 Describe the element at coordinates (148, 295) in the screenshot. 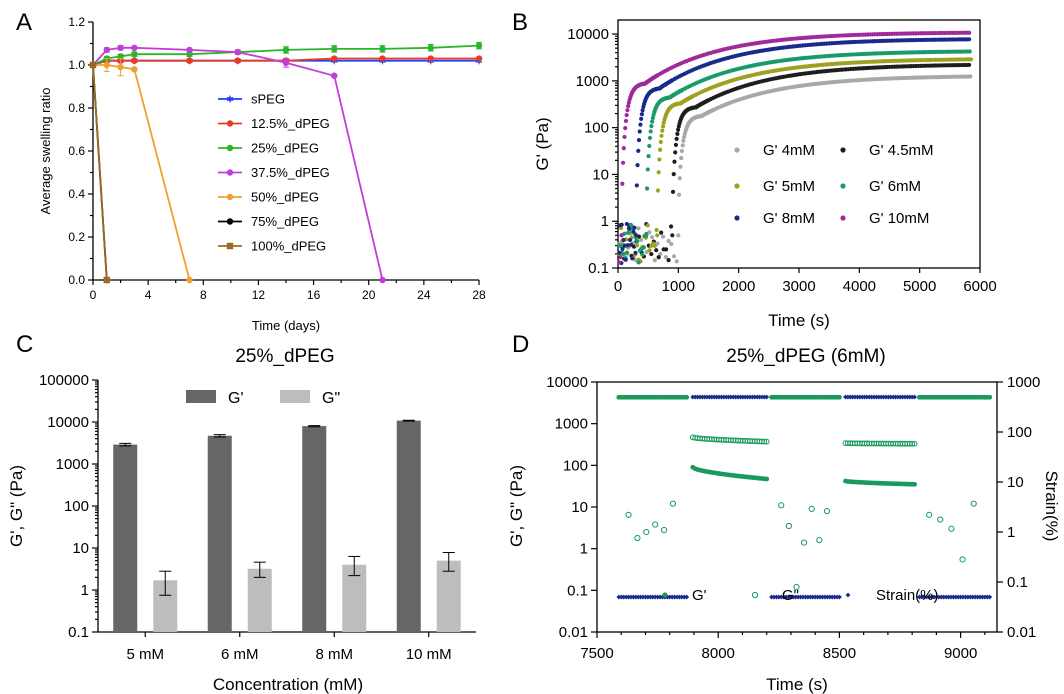

I see `x-tick-label-a: 4` at that location.